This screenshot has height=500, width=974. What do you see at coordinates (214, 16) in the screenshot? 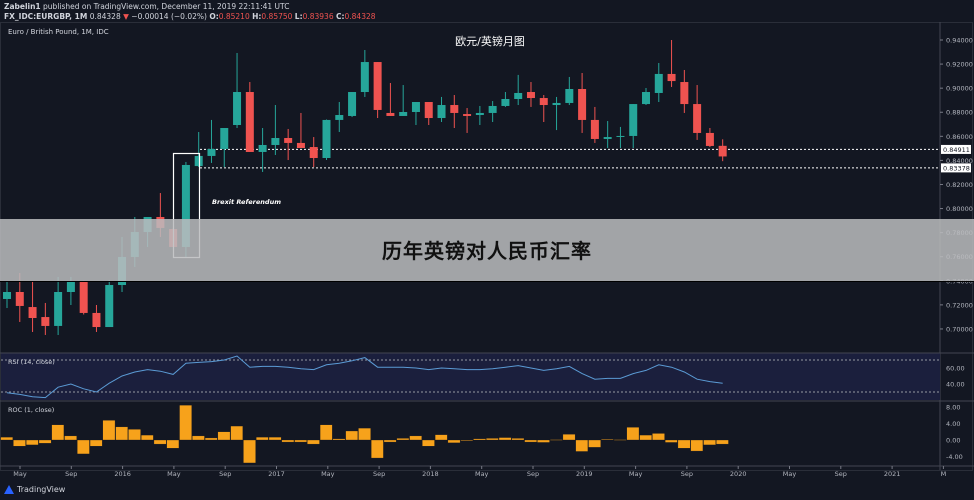
I see `open-label: O:` at bounding box center [214, 16].